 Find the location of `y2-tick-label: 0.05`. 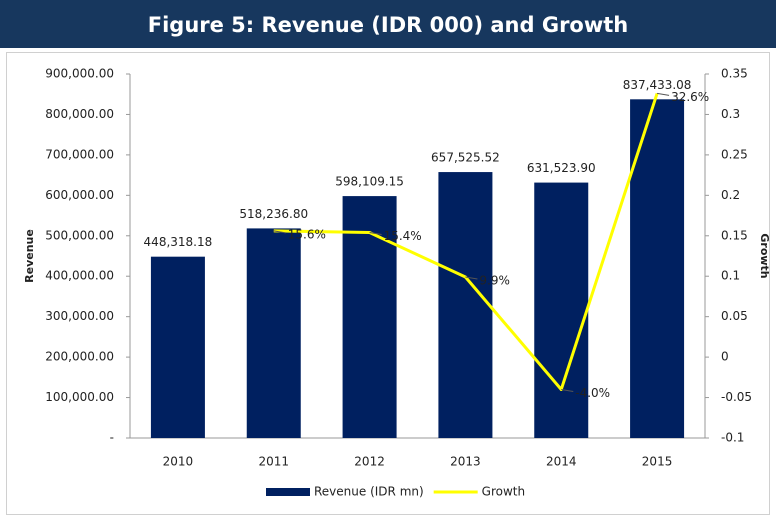

y2-tick-label: 0.05 is located at coordinates (734, 316).